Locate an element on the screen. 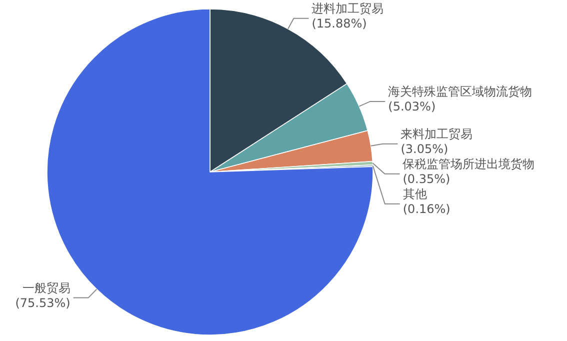 This screenshot has width=567, height=341. data-label: (0.35%) is located at coordinates (426, 179).